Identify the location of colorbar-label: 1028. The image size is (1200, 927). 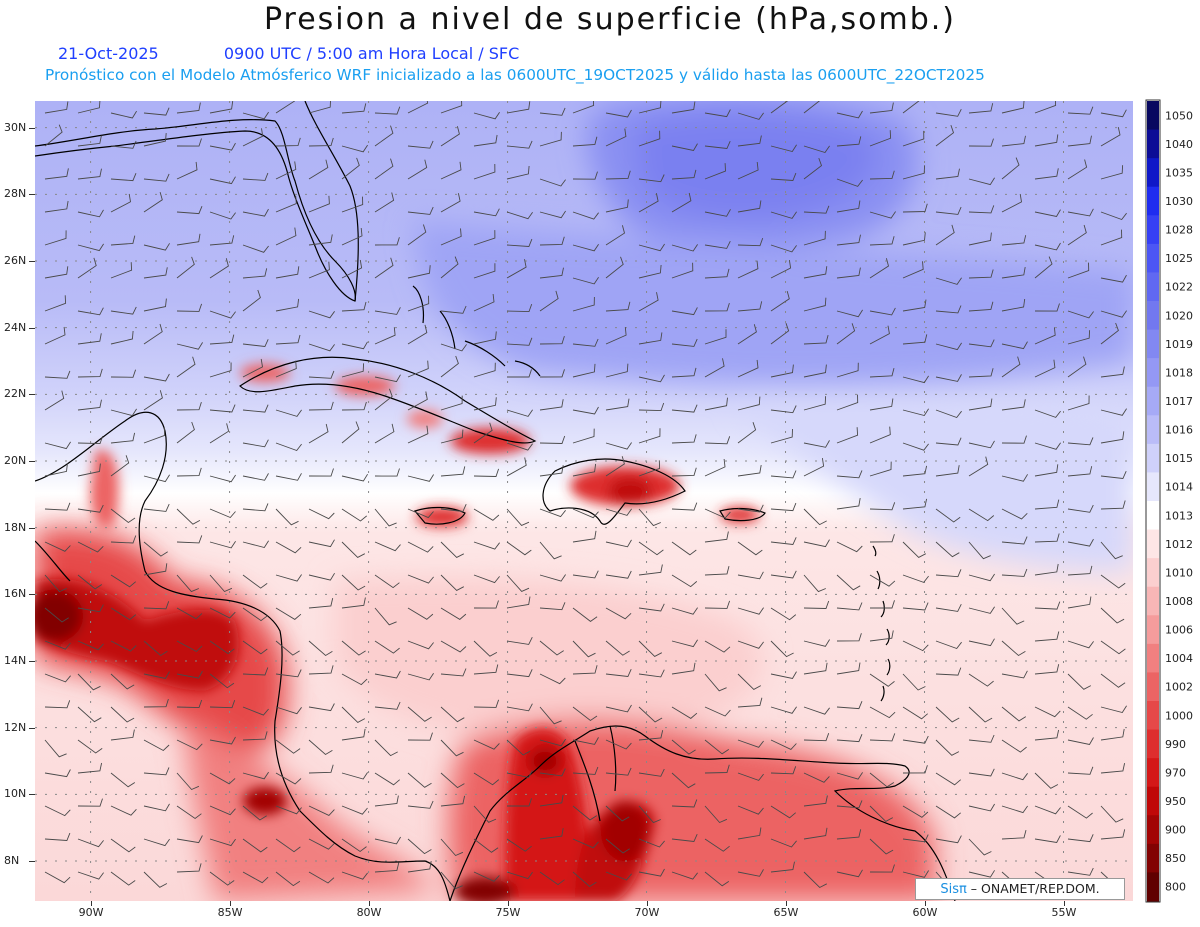
(1179, 230).